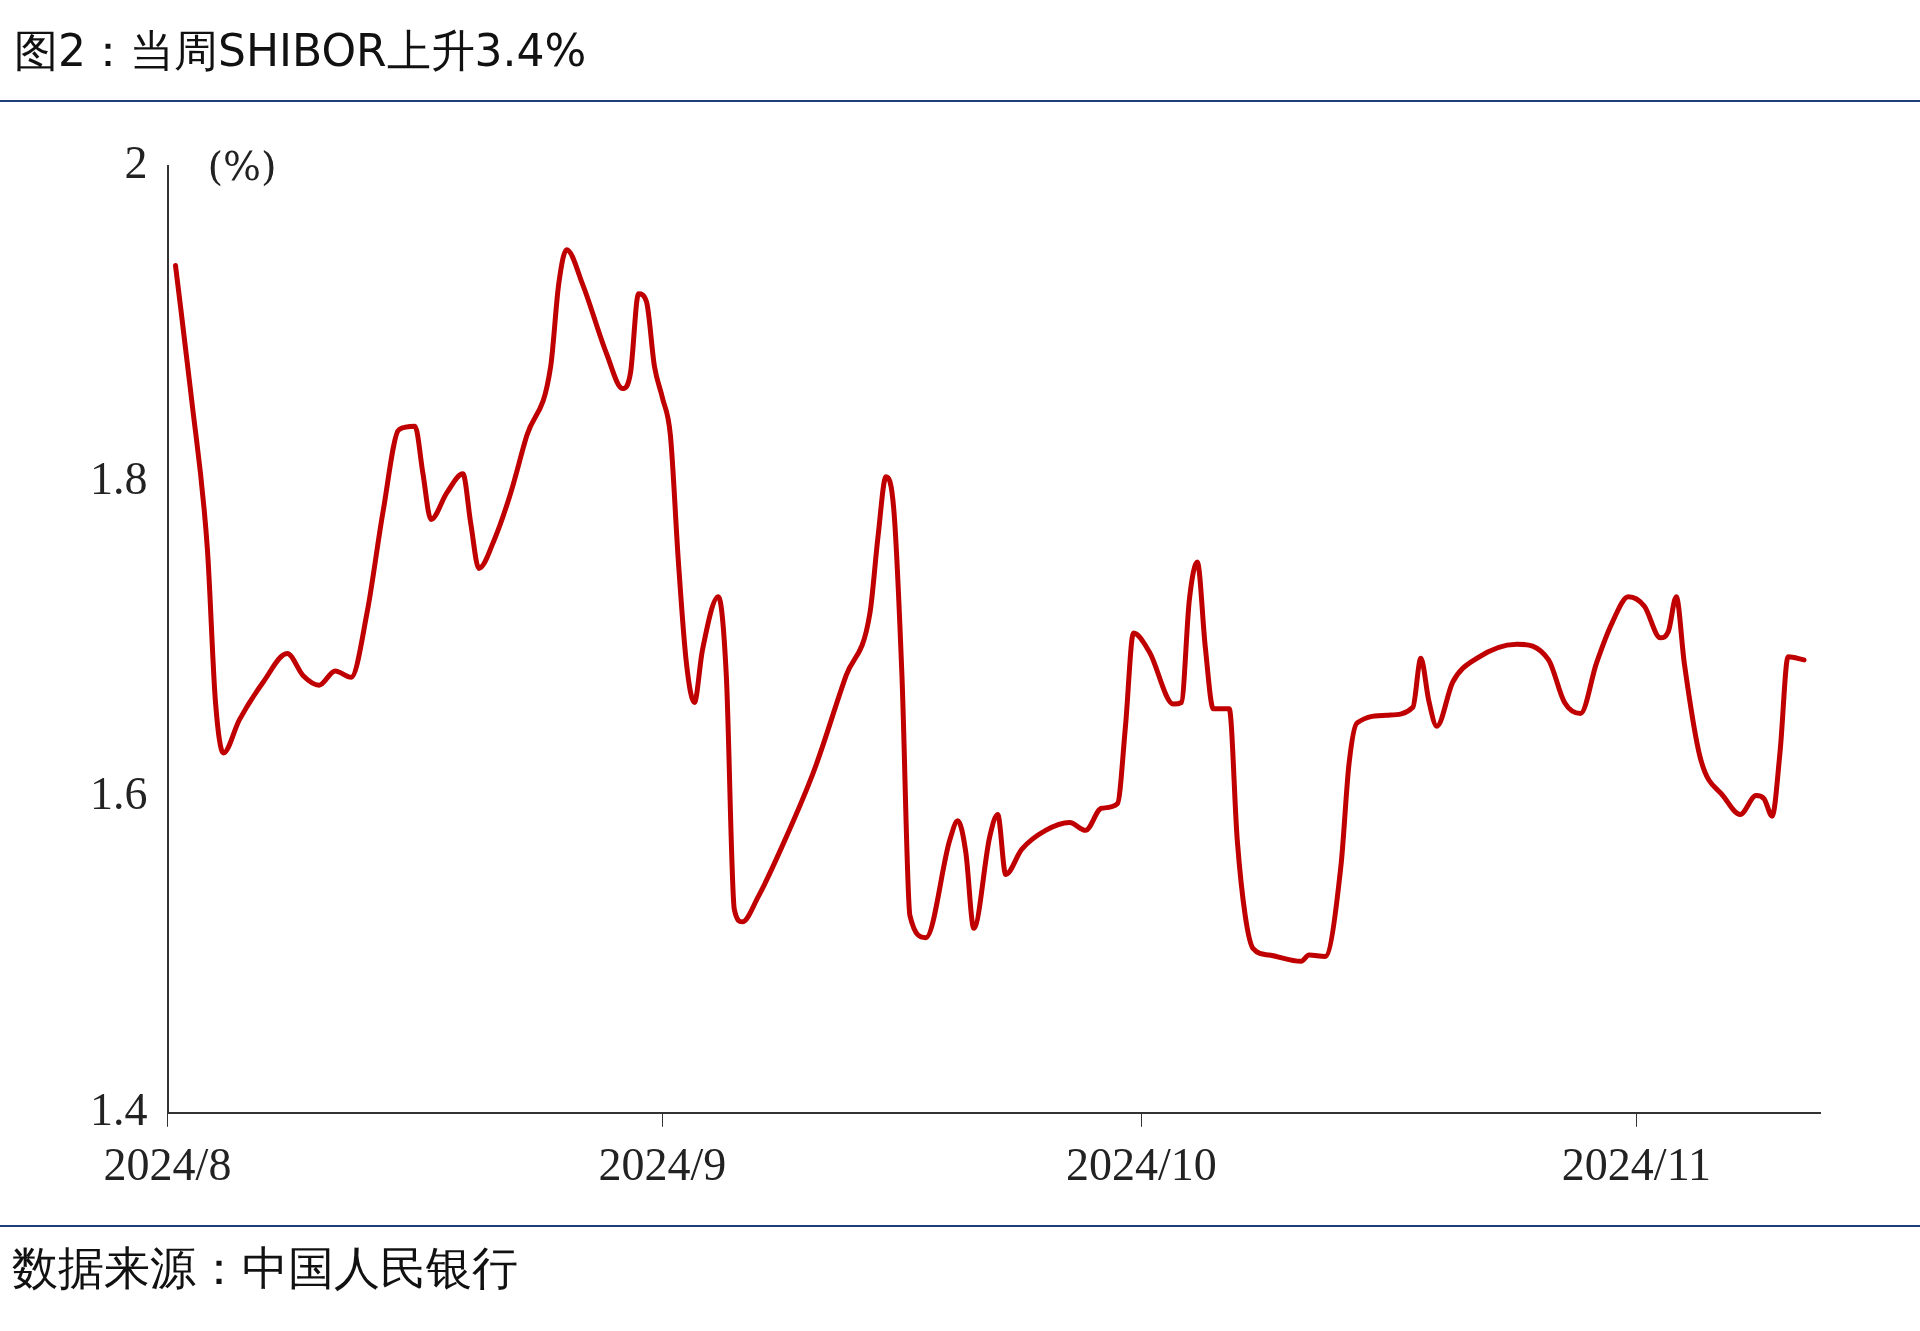 The height and width of the screenshot is (1331, 1920). What do you see at coordinates (300, 51) in the screenshot?
I see `chart-title: 图2：当周SHIBOR上升3.4%` at bounding box center [300, 51].